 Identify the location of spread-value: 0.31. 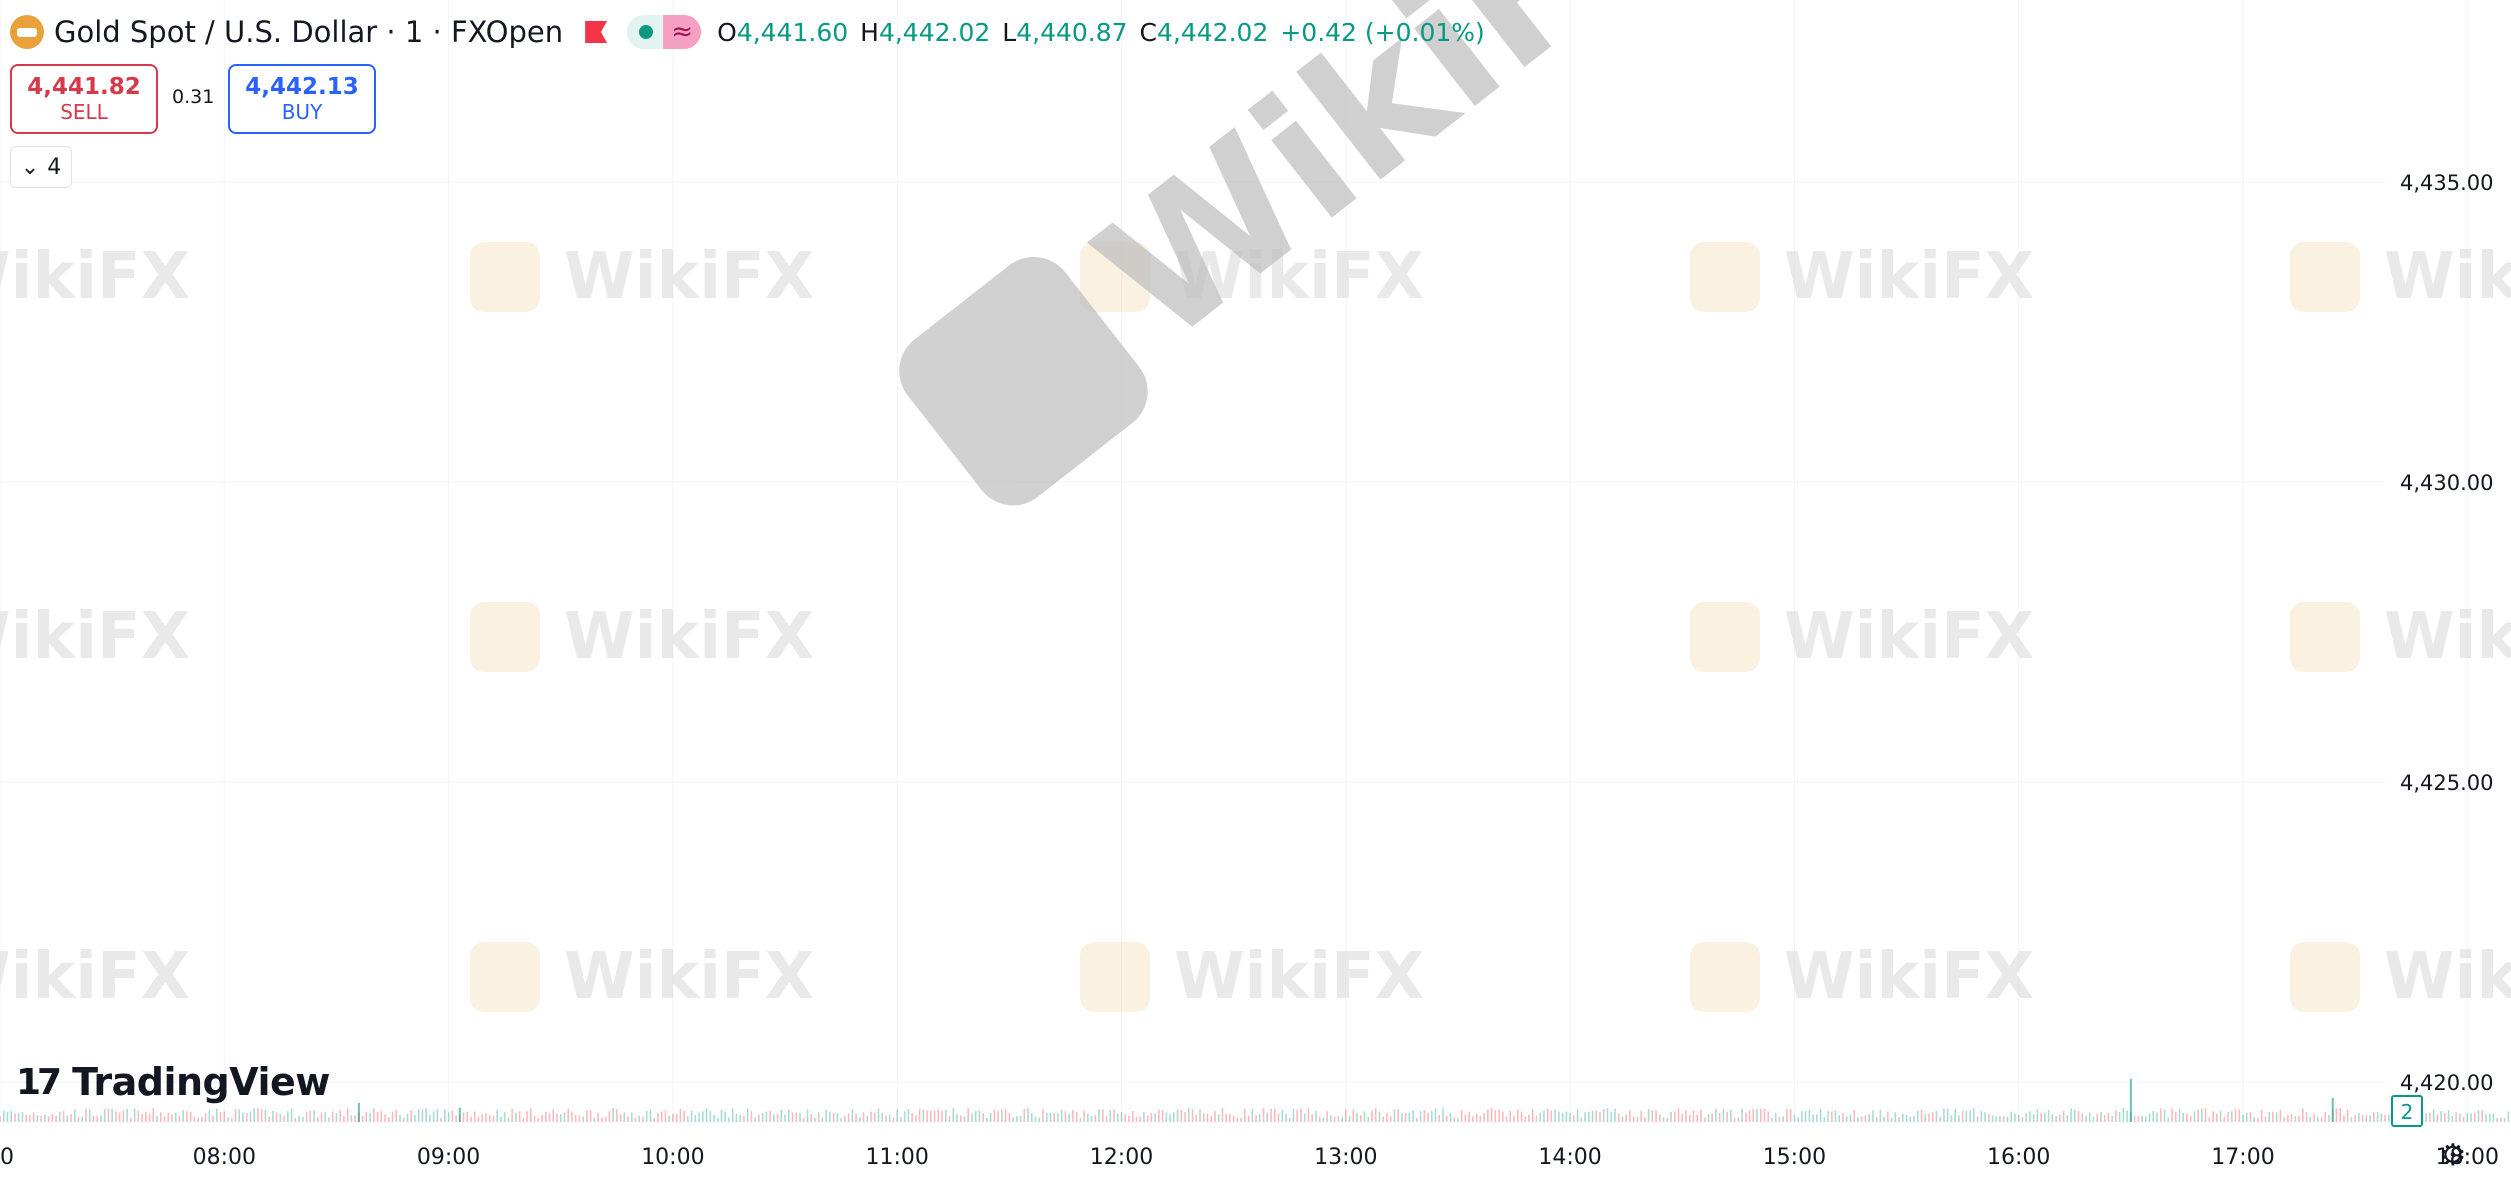
(193, 97).